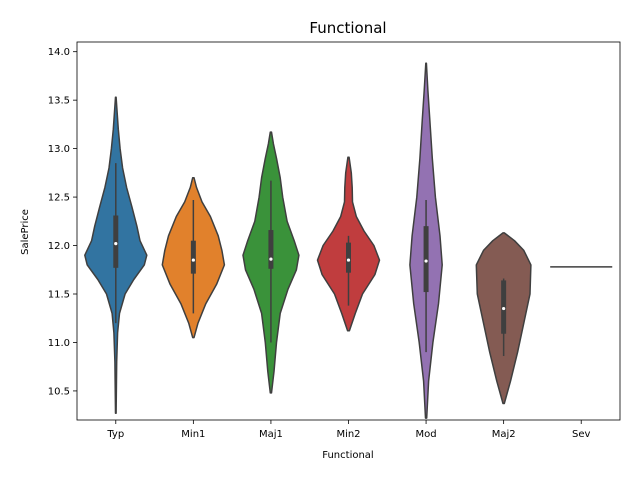  What do you see at coordinates (59, 149) in the screenshot?
I see `y-tick-label: 13.0` at bounding box center [59, 149].